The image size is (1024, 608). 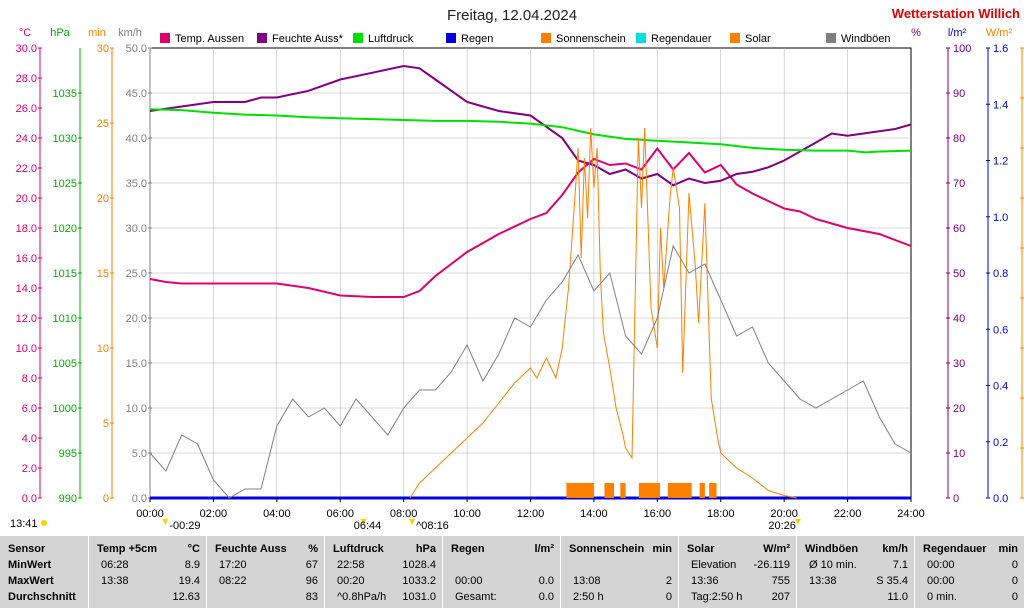 What do you see at coordinates (477, 39) in the screenshot?
I see `legend-label: Regen` at bounding box center [477, 39].